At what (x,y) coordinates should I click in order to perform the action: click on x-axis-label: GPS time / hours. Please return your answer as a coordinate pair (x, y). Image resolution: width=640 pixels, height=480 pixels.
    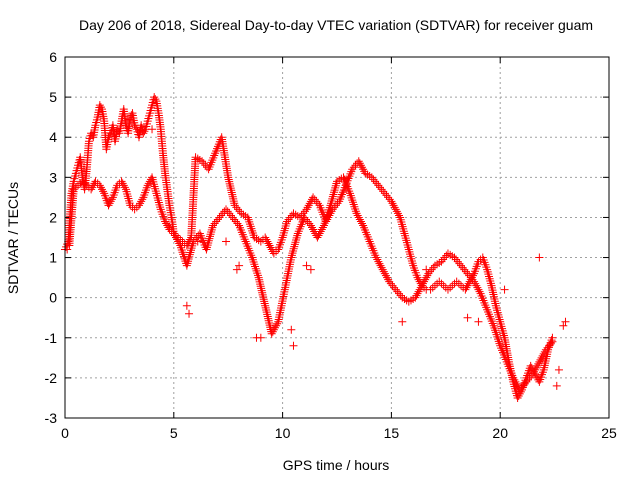
    Looking at the image, I should click on (336, 465).